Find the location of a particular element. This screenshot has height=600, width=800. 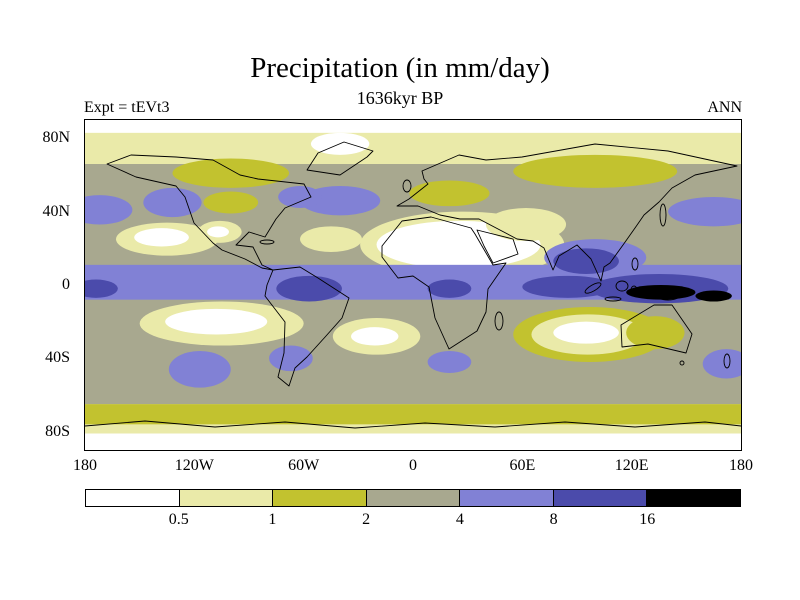

colorbar-swatches is located at coordinates (413, 498).